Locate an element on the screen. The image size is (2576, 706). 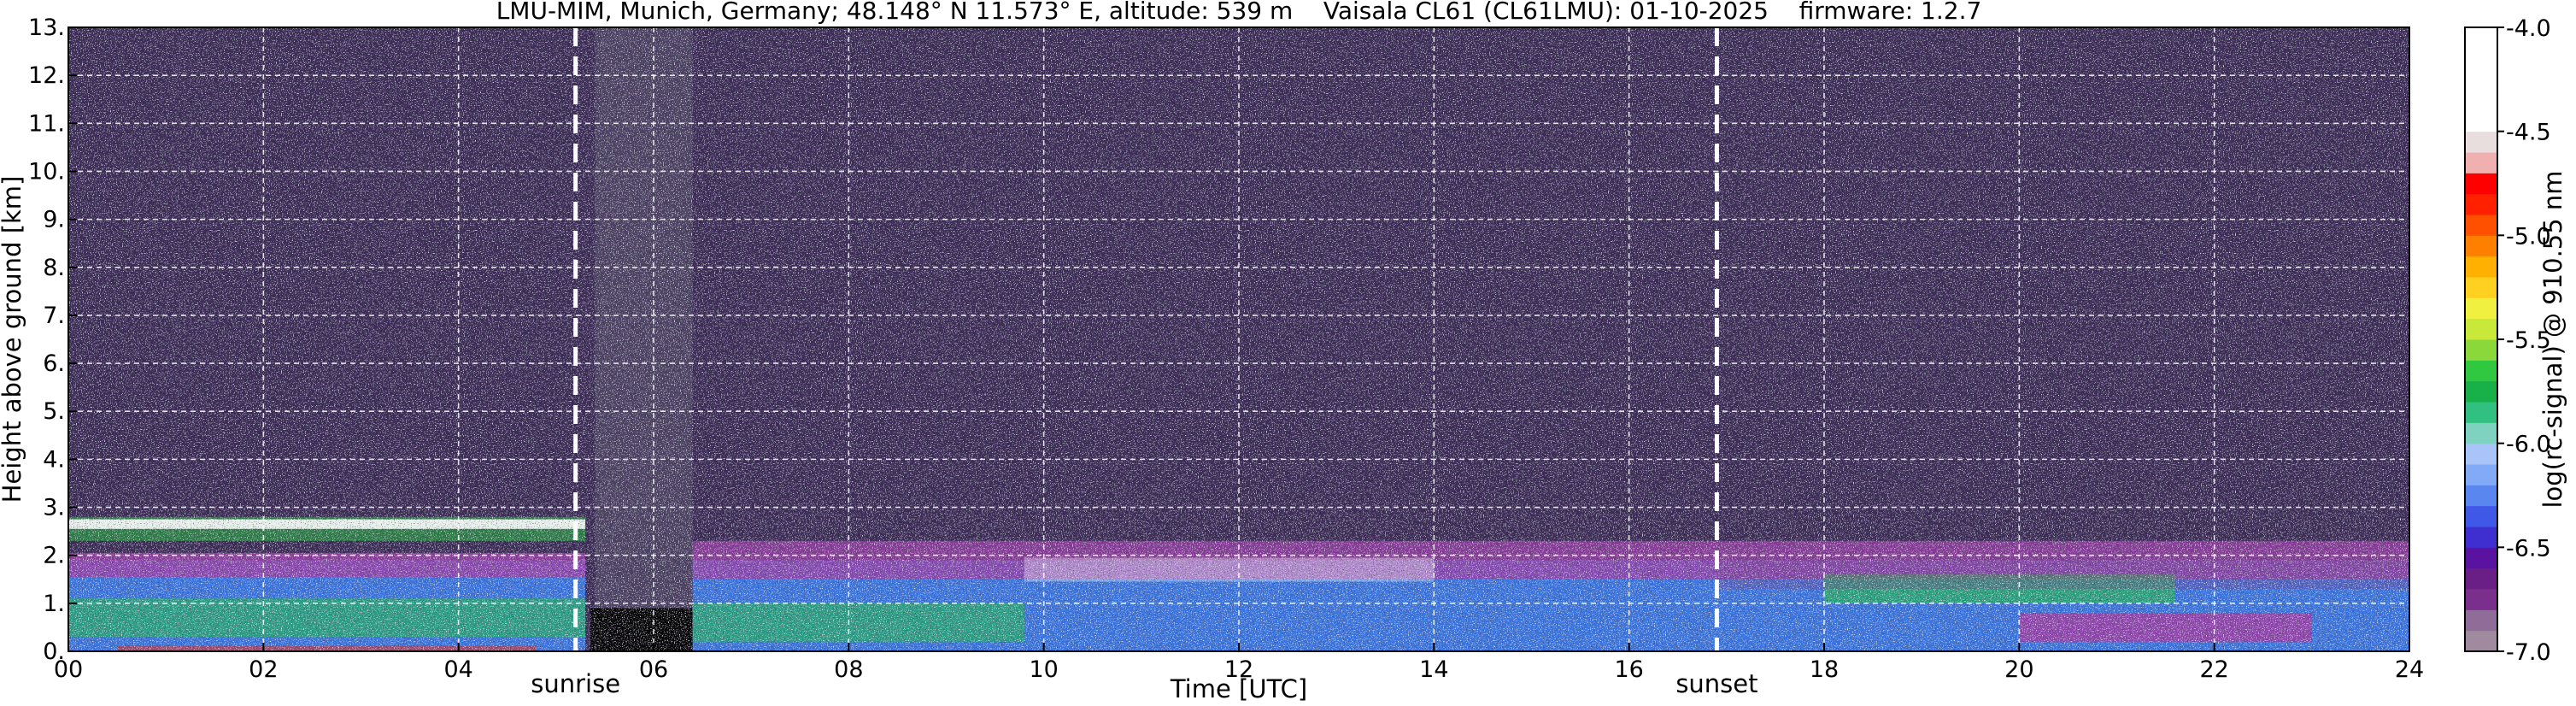
x-tick-label: 14 is located at coordinates (1433, 669).